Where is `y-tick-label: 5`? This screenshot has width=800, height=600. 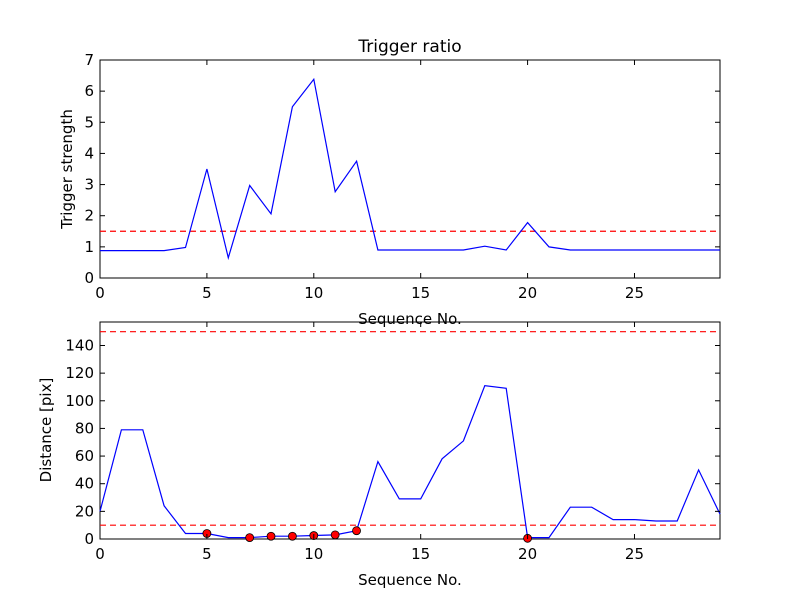 y-tick-label: 5 is located at coordinates (89, 122).